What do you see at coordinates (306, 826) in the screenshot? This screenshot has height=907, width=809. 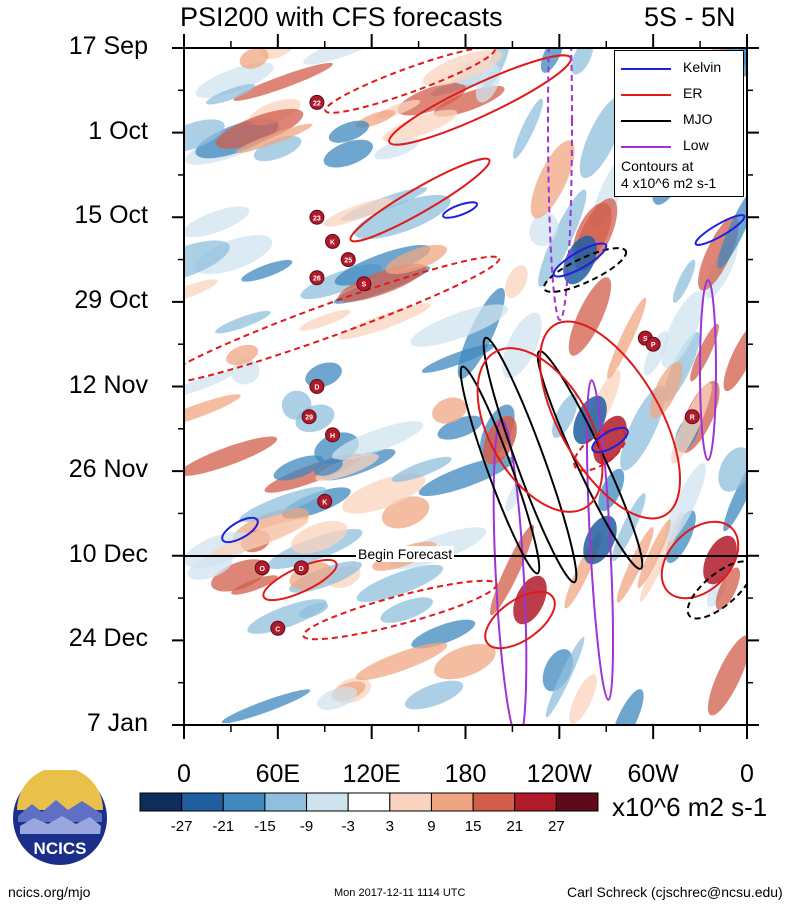 I see `colorbar-level-label: -9` at bounding box center [306, 826].